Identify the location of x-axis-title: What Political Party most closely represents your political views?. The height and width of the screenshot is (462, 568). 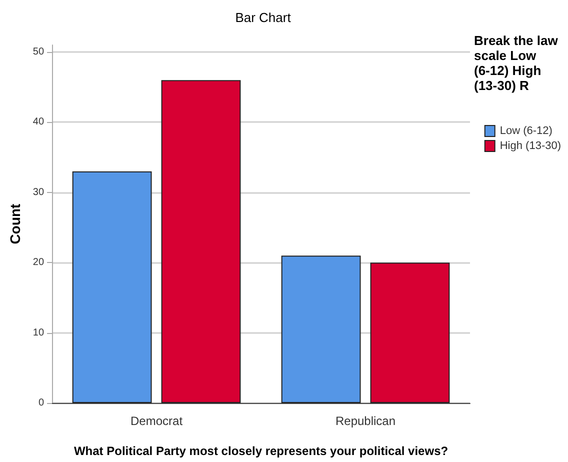
(261, 451).